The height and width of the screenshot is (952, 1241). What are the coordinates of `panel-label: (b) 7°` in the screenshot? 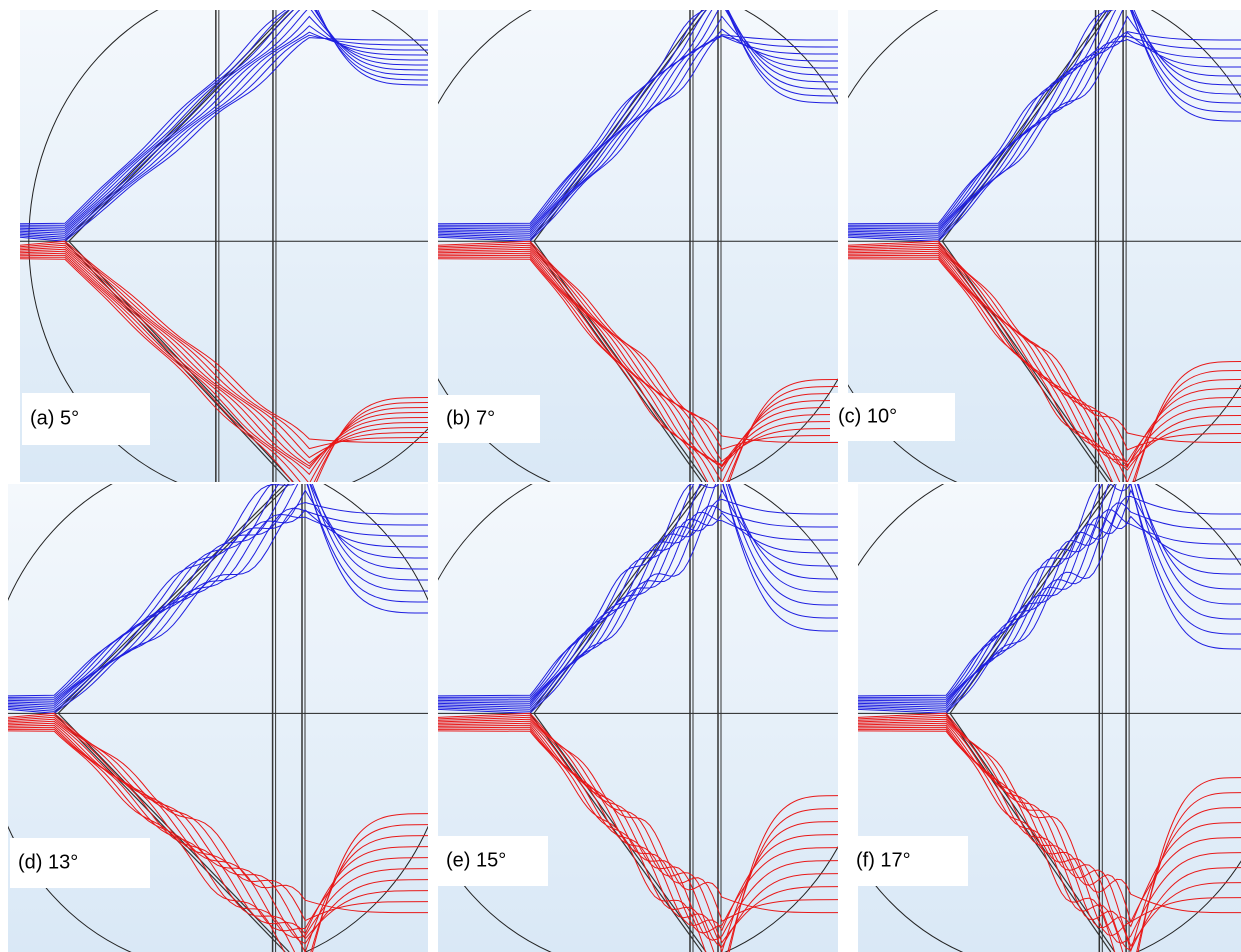 It's located at (470, 418).